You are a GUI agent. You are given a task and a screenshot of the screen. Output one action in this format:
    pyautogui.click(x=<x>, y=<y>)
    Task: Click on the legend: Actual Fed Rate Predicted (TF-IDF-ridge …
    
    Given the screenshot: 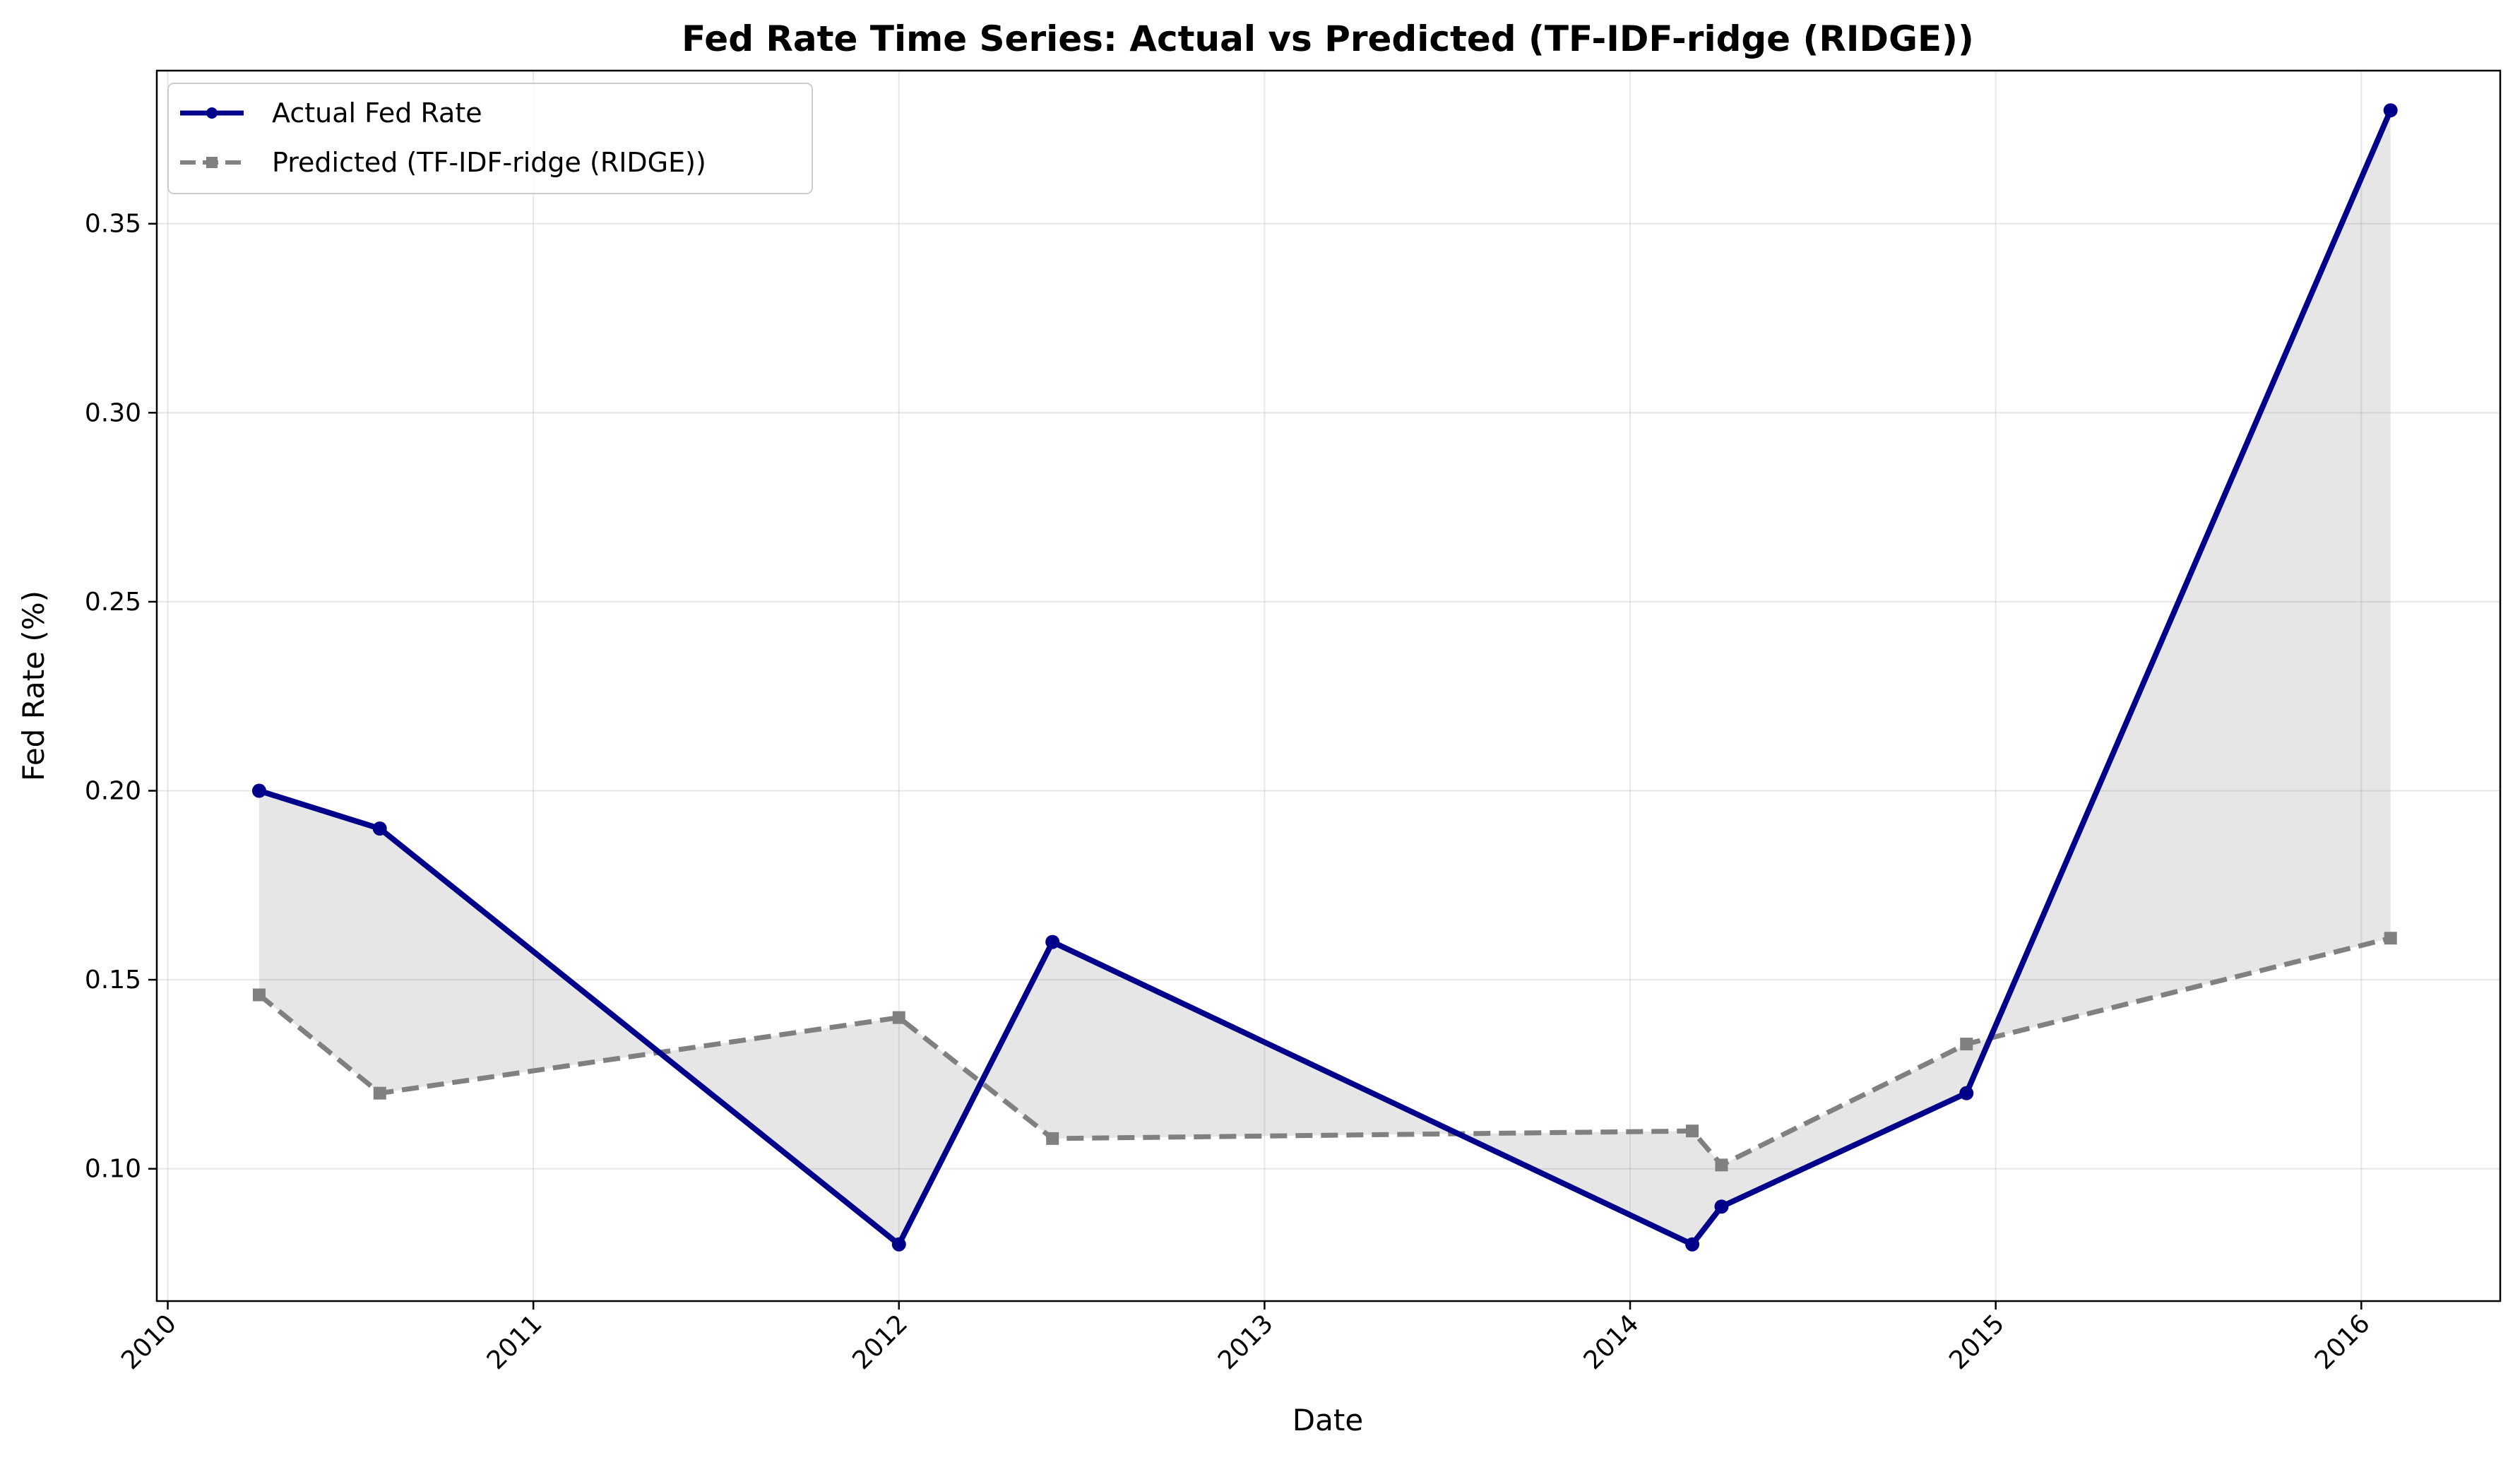 What is the action you would take?
    pyautogui.click(x=490, y=138)
    